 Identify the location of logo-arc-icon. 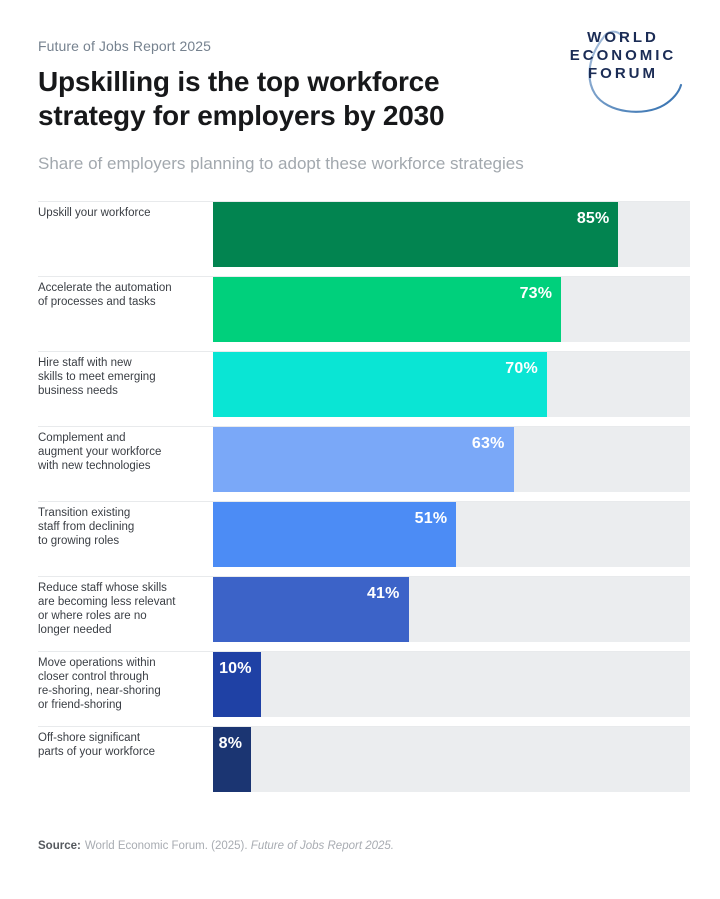
(635, 71).